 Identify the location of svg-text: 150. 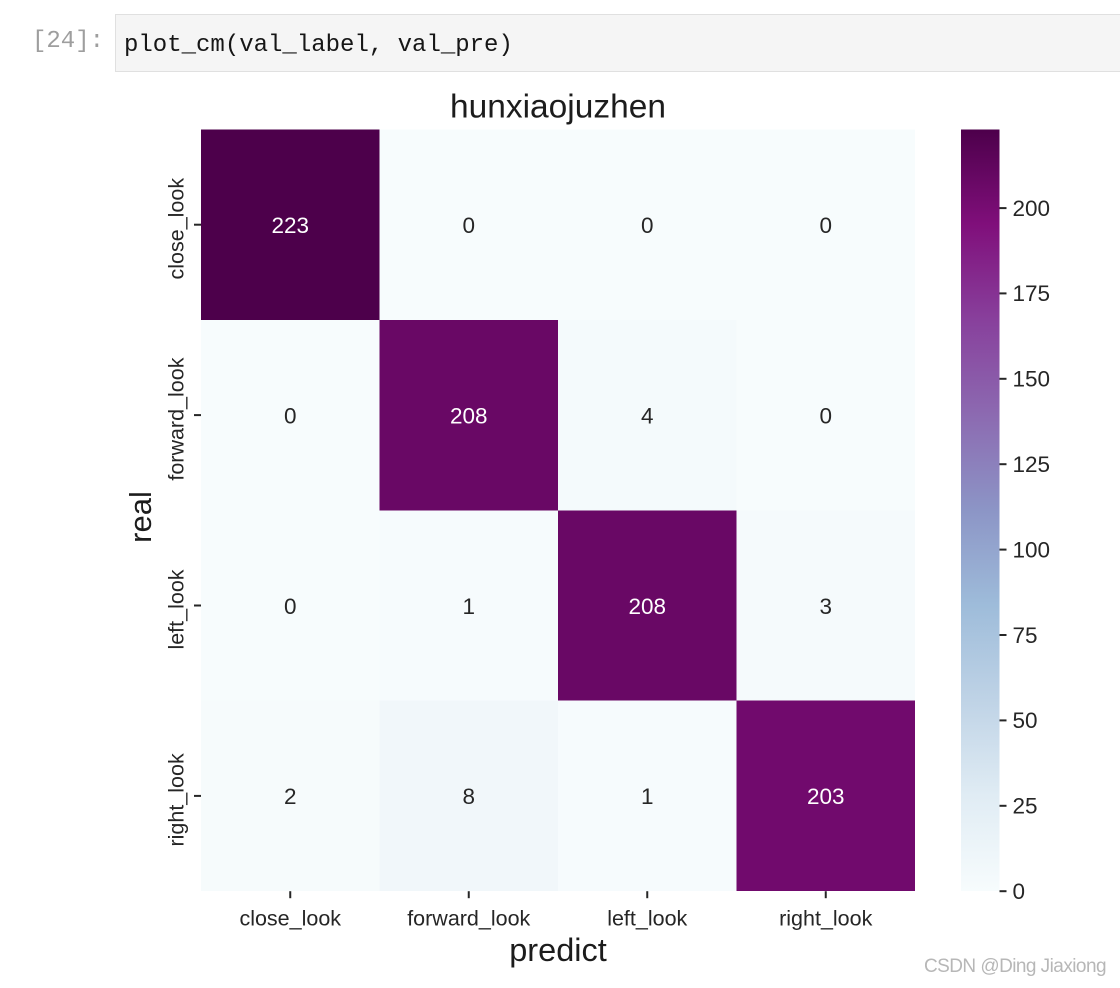
(1032, 379).